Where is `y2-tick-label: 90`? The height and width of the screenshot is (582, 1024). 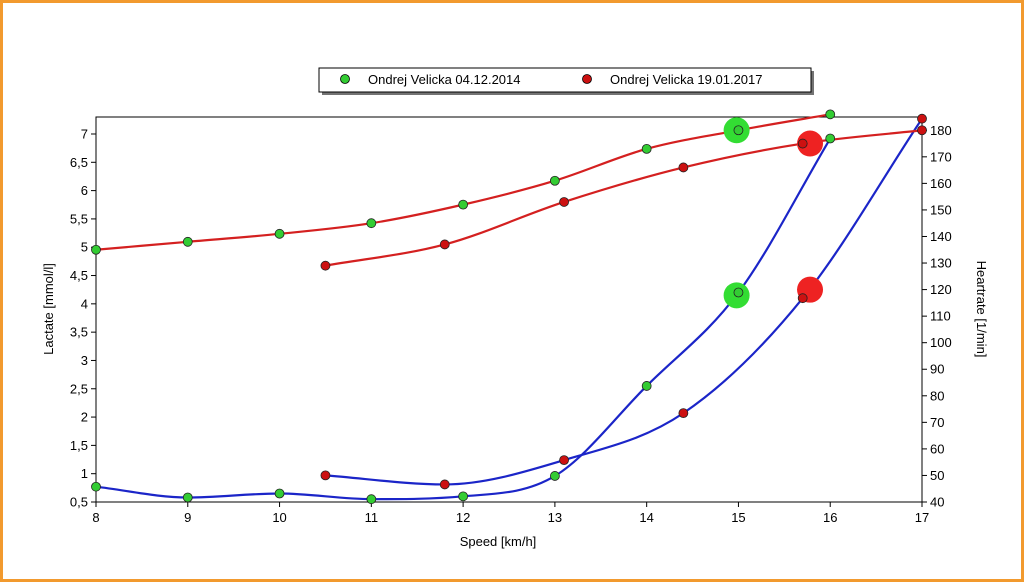
y2-tick-label: 90 is located at coordinates (937, 369).